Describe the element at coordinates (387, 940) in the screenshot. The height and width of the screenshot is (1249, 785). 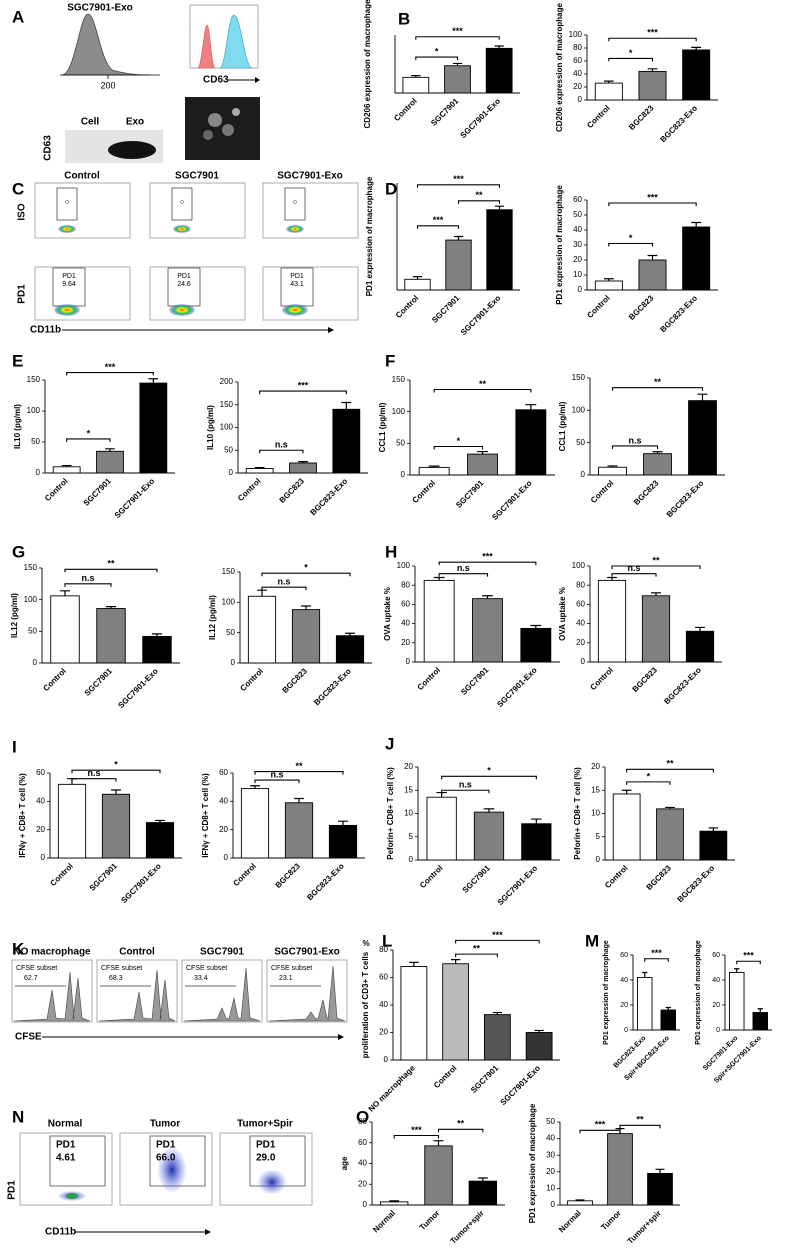
I see `panel-letter: L` at that location.